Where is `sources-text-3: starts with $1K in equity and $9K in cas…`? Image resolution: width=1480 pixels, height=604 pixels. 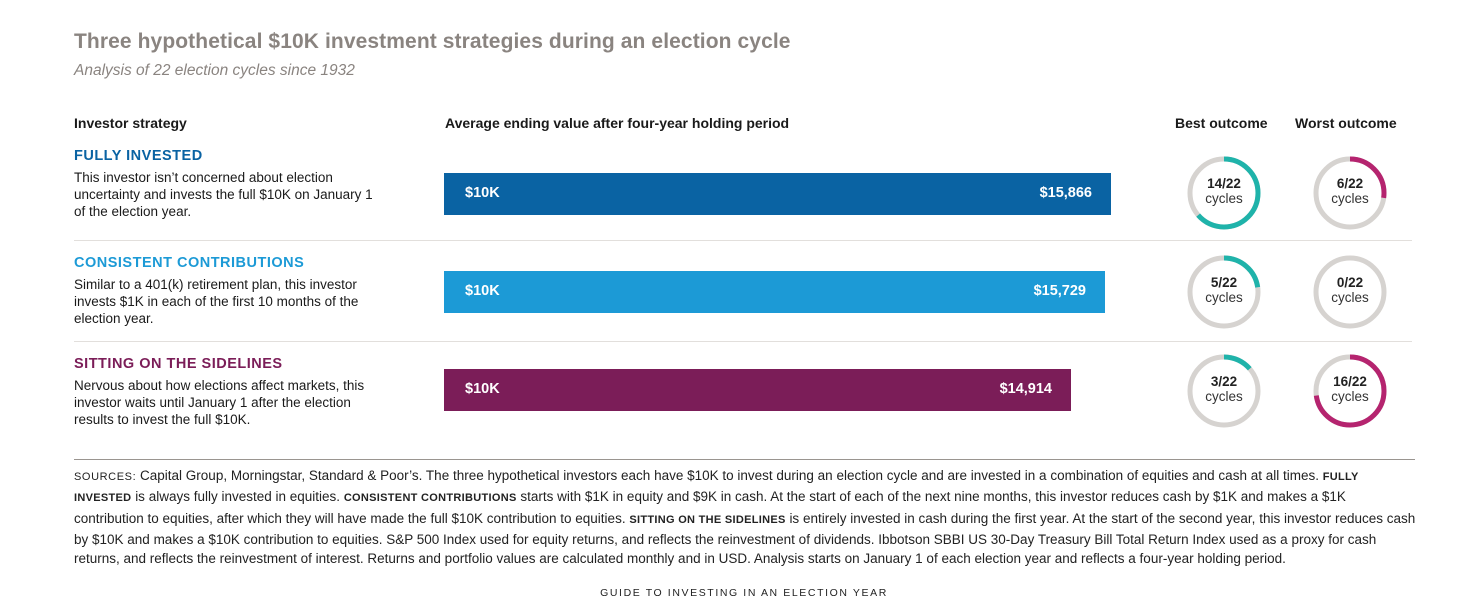 sources-text-3: starts with $1K in equity and $9K in cas… is located at coordinates (710, 507).